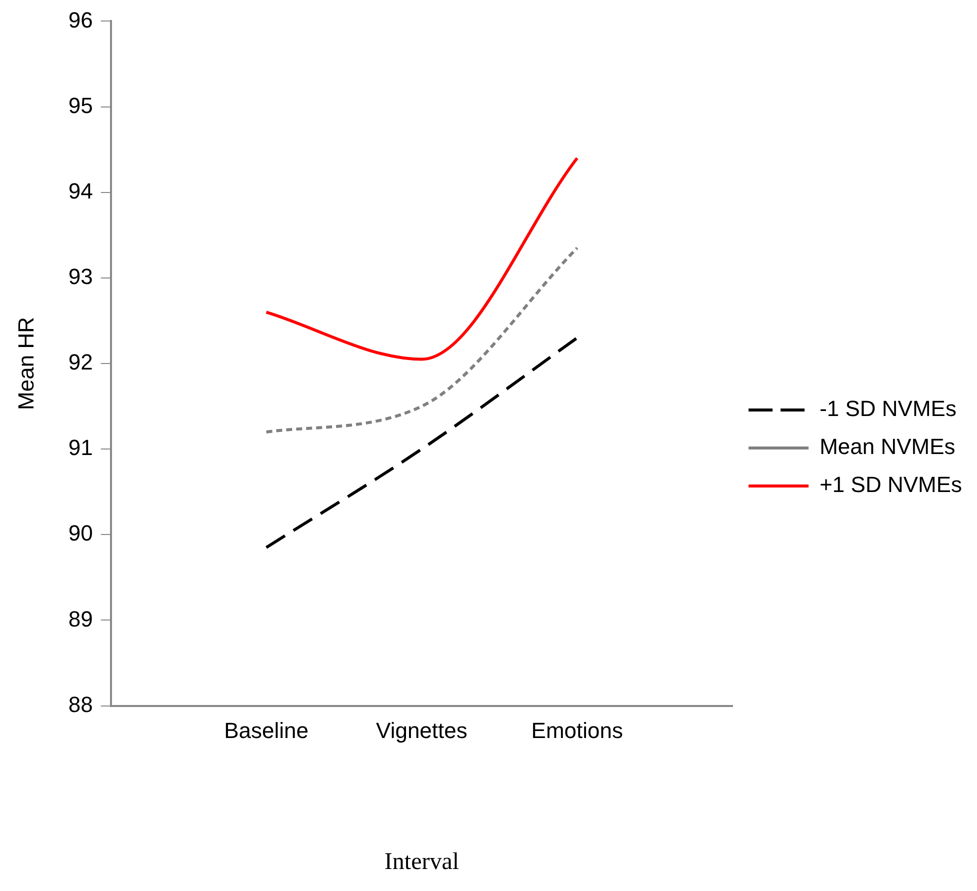 The image size is (977, 891). I want to click on y-tick-label: 94, so click(80, 191).